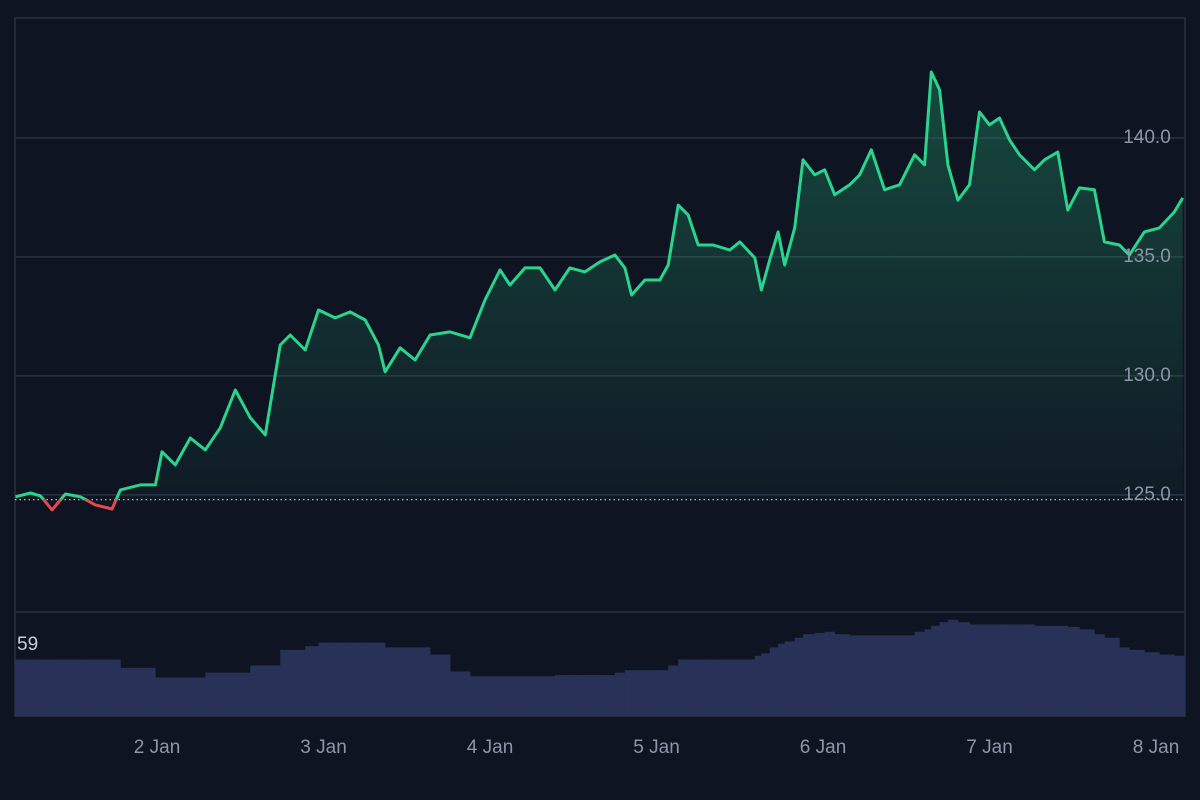 This screenshot has height=800, width=1200. Describe the element at coordinates (823, 747) in the screenshot. I see `x-tick-label: 6 Jan` at that location.